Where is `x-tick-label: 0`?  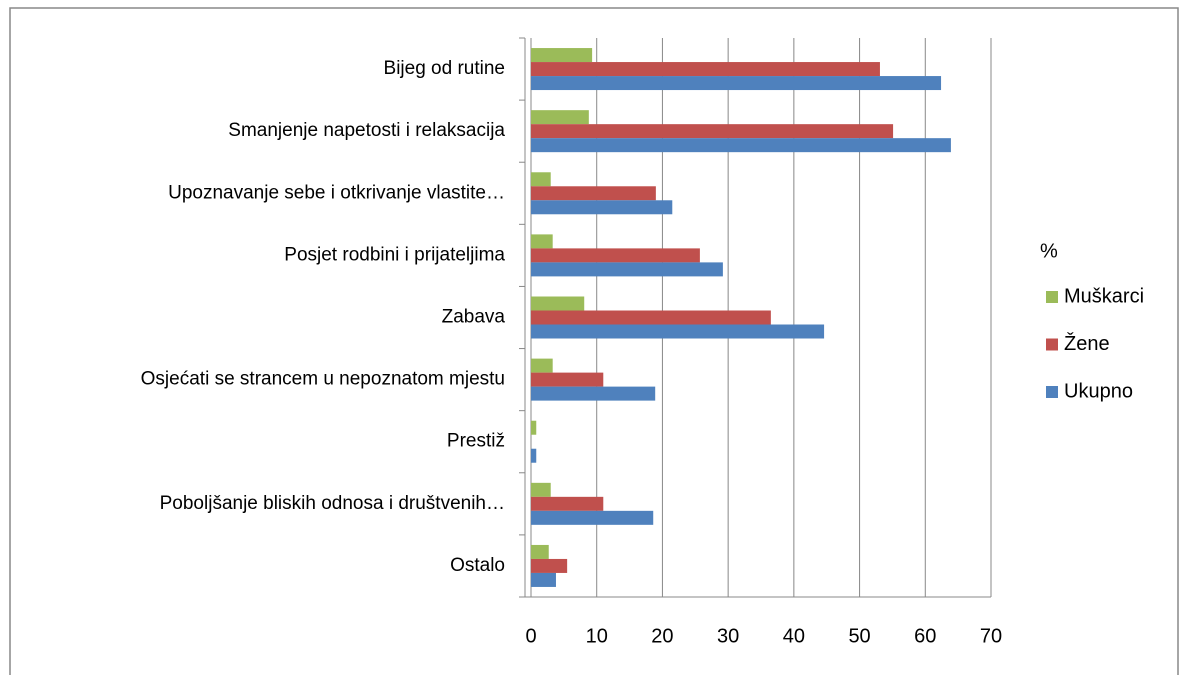
x-tick-label: 0 is located at coordinates (530, 636).